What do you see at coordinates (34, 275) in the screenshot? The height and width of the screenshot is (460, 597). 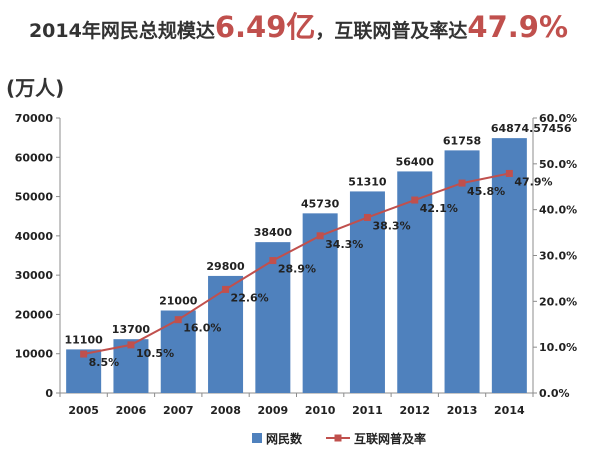 I see `left-axis-tick-label: 30000` at bounding box center [34, 275].